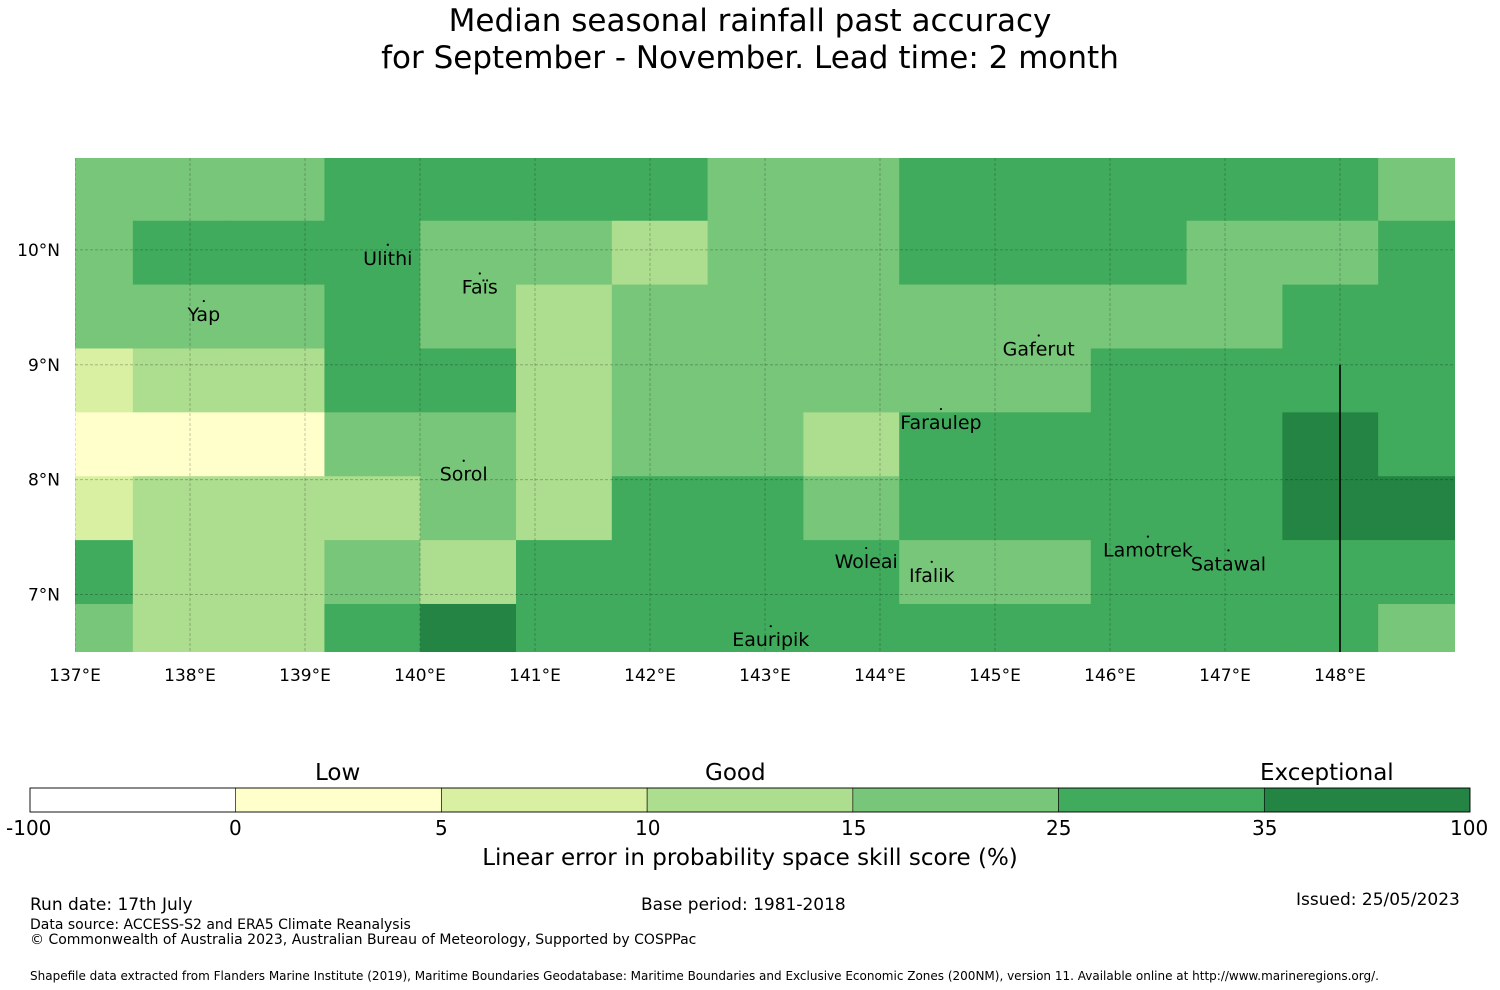 The height and width of the screenshot is (990, 1500). I want to click on colorbar-tick: 15, so click(854, 828).